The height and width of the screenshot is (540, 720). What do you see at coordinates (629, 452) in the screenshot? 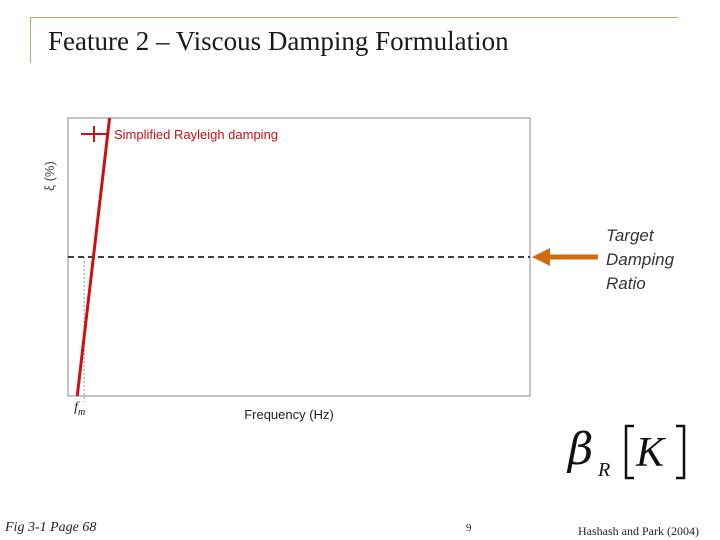
I see `formula-left-bracket` at bounding box center [629, 452].